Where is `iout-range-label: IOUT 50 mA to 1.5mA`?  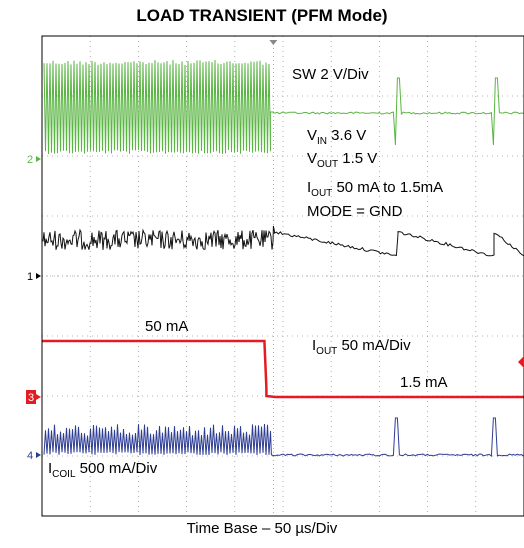
iout-range-label: IOUT 50 mA to 1.5mA is located at coordinates (375, 189).